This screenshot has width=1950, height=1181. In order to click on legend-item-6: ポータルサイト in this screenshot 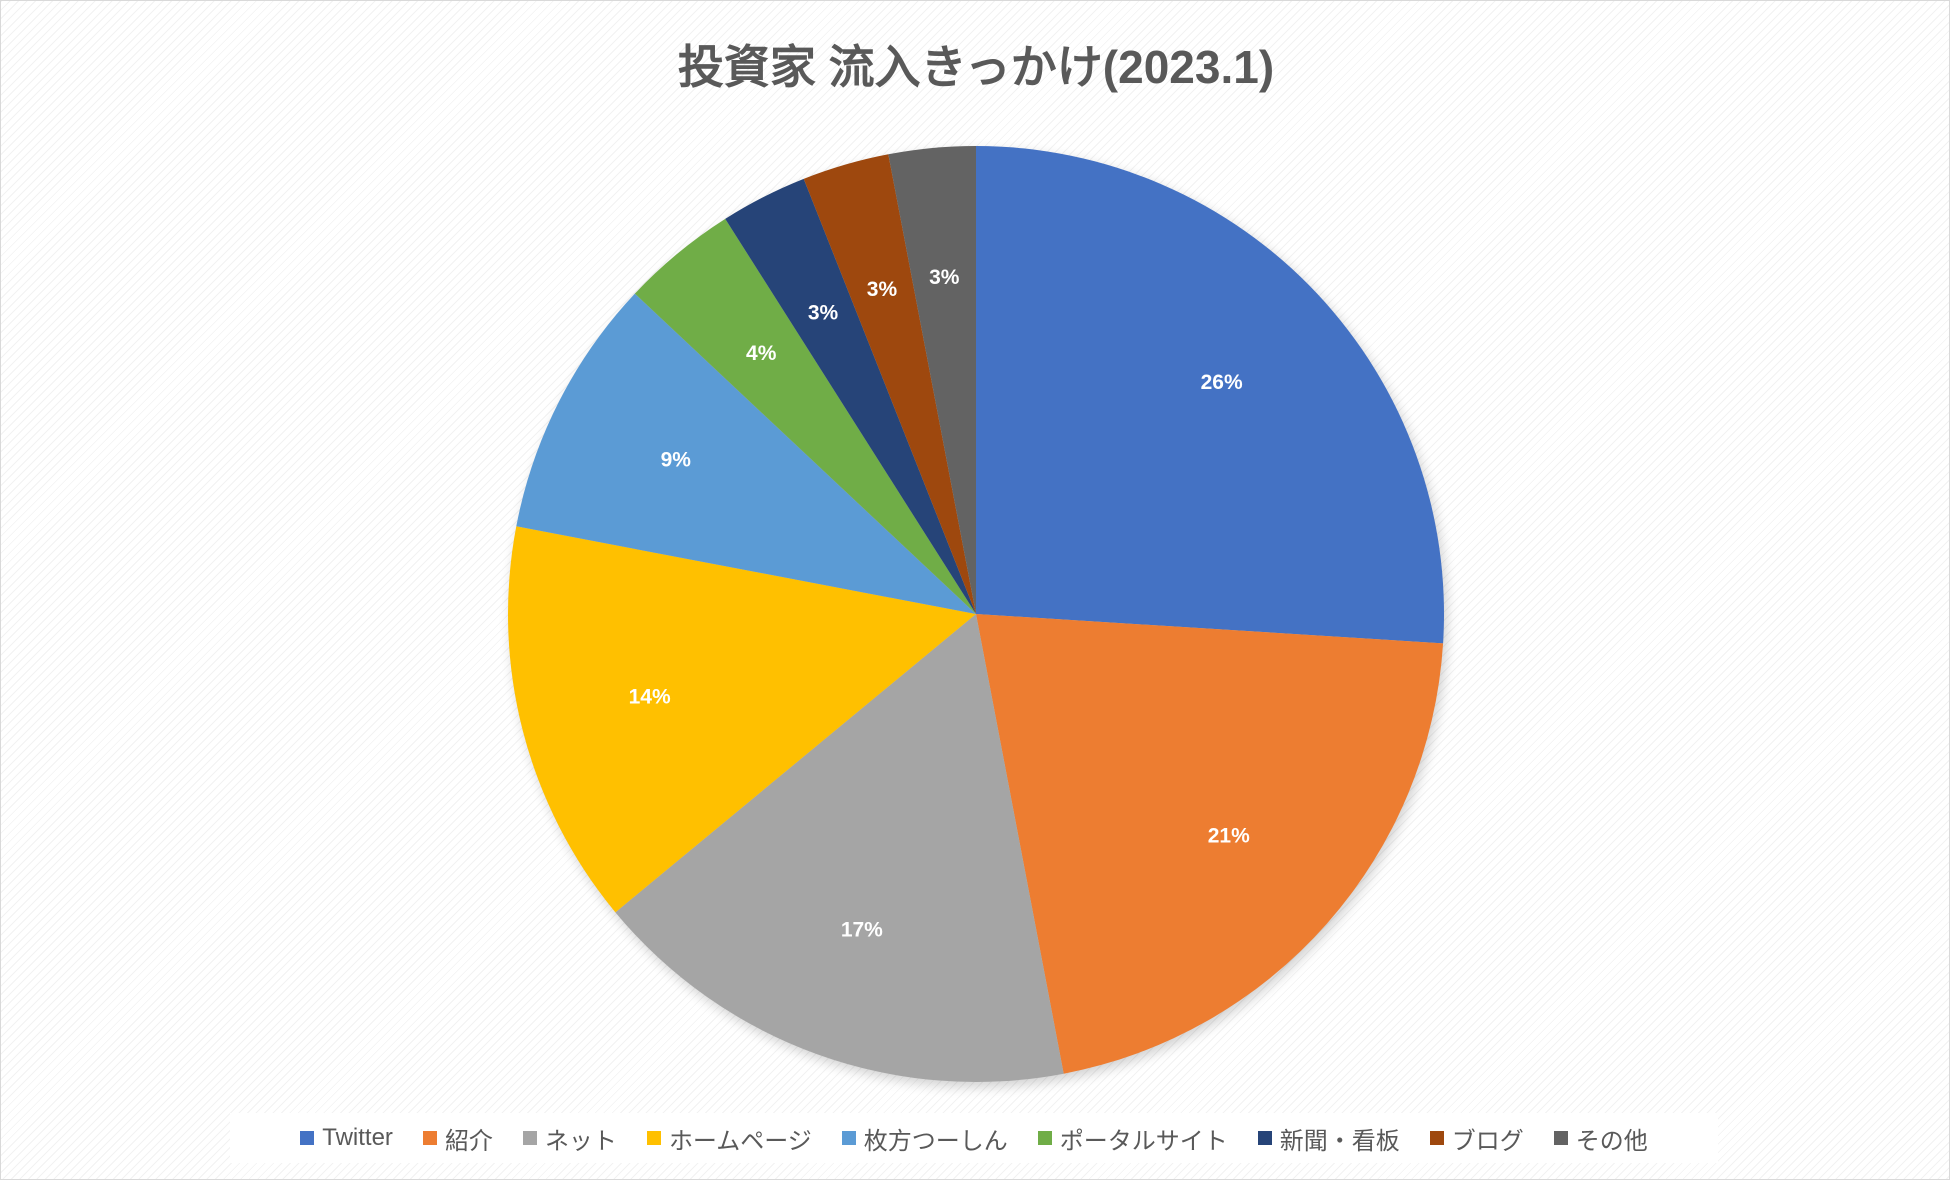, I will do `click(1132, 1138)`.